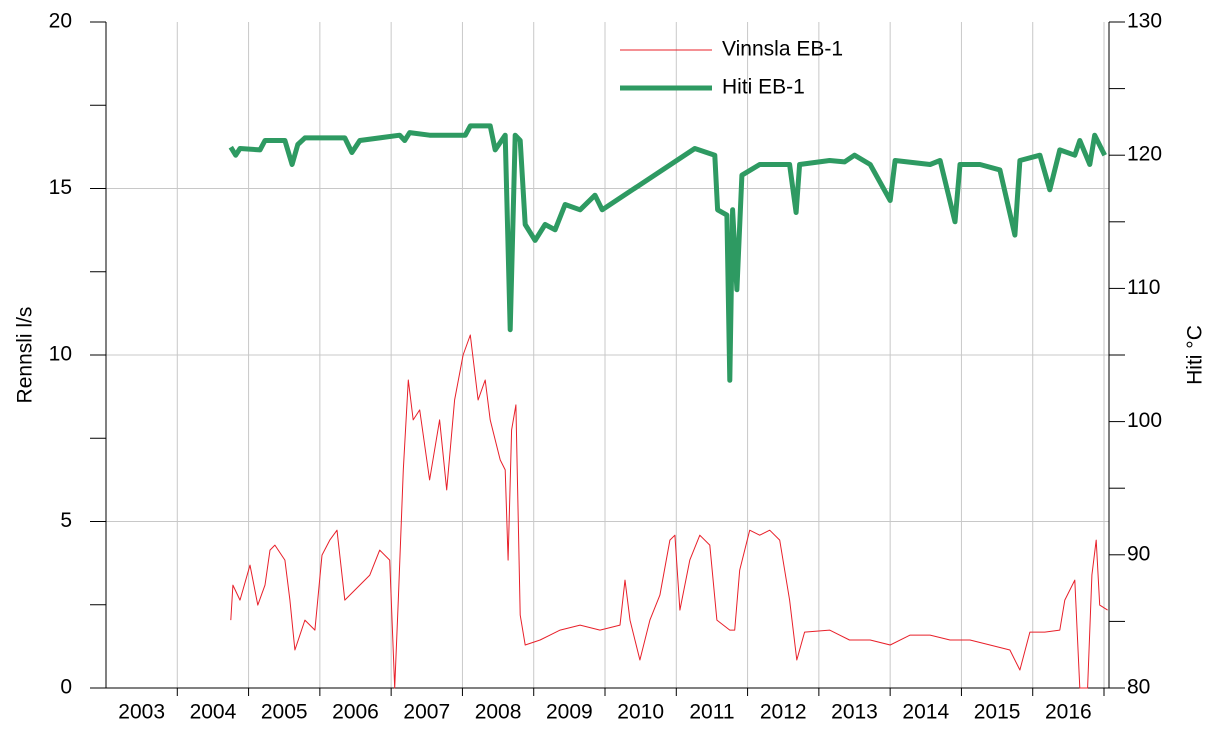 The width and height of the screenshot is (1212, 744). What do you see at coordinates (763, 87) in the screenshot?
I see `legend-label: Hiti EB-1` at bounding box center [763, 87].